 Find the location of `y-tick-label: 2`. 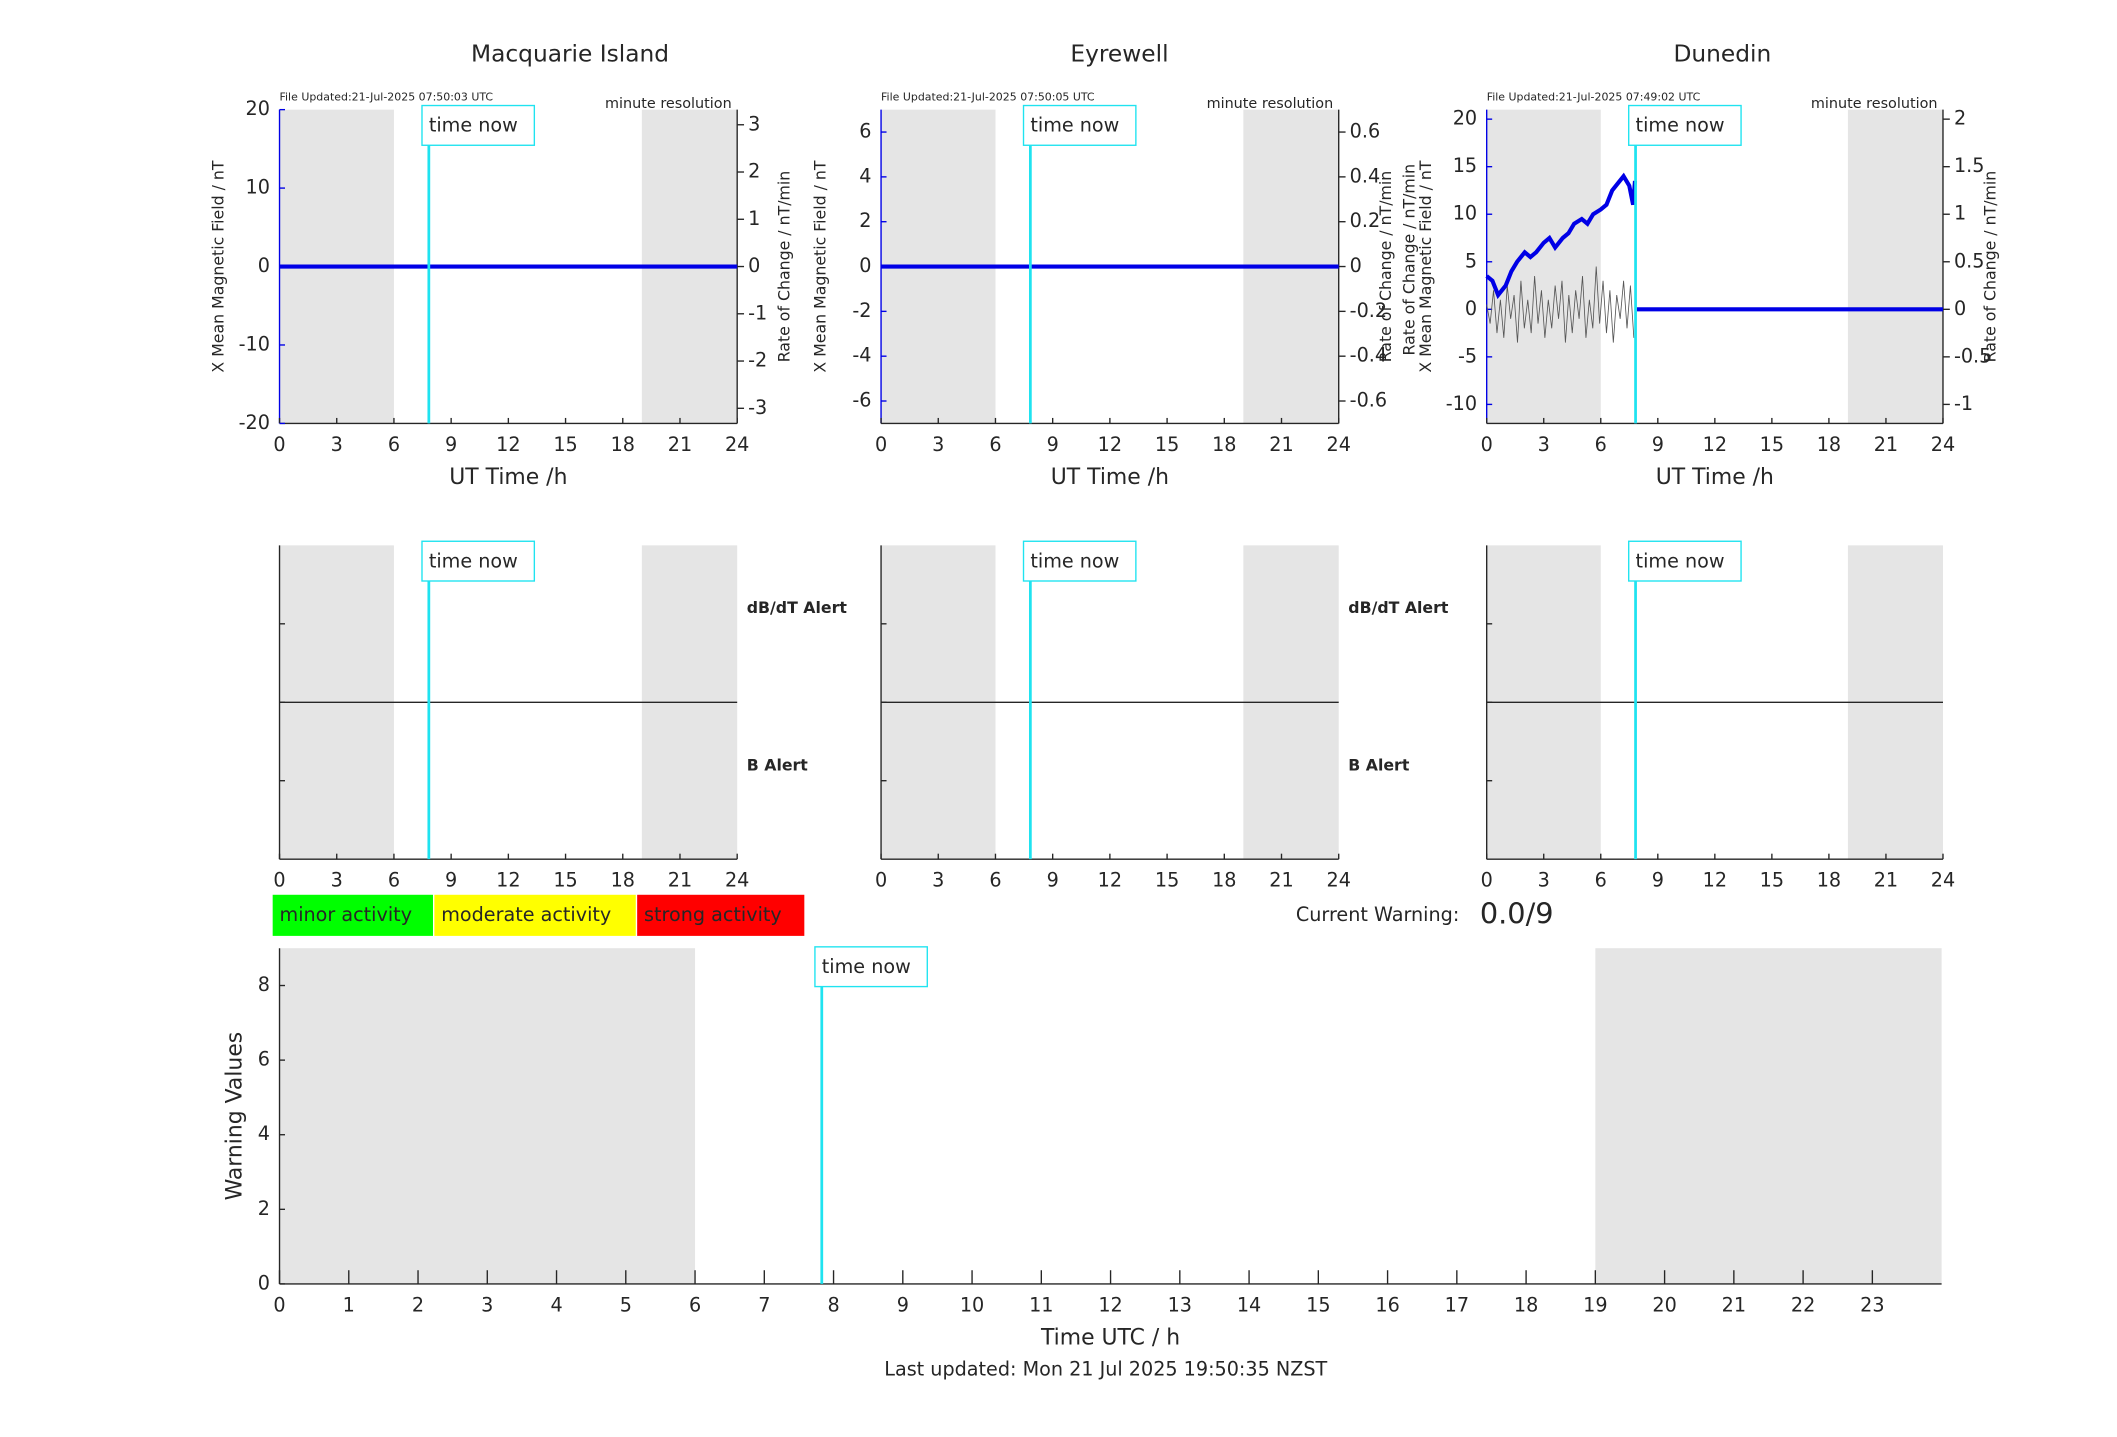

y-tick-label: 2 is located at coordinates (264, 1208).